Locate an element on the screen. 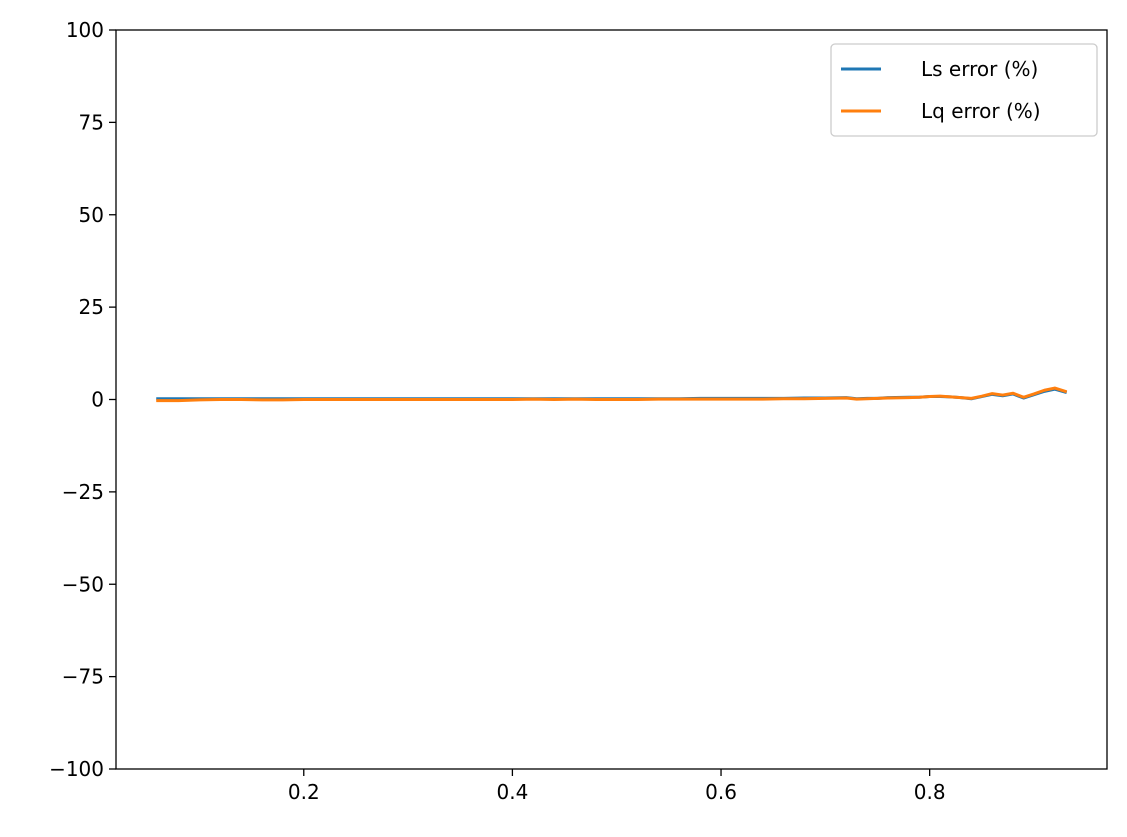  x-axis: 0.2 0.4 0.6 0.8 is located at coordinates (617, 786).